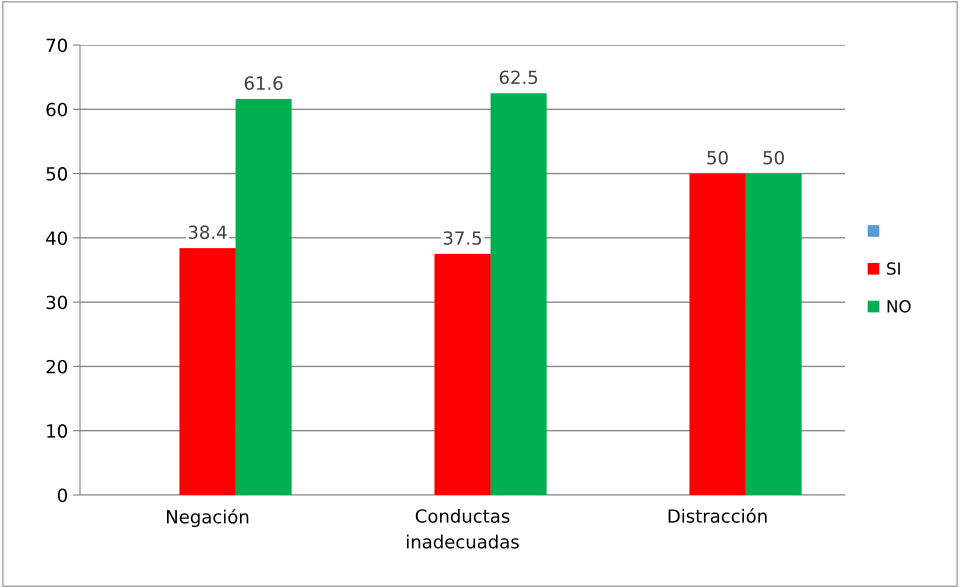 This screenshot has height=588, width=960. Describe the element at coordinates (717, 515) in the screenshot. I see `x-tick-label: Distracción` at that location.